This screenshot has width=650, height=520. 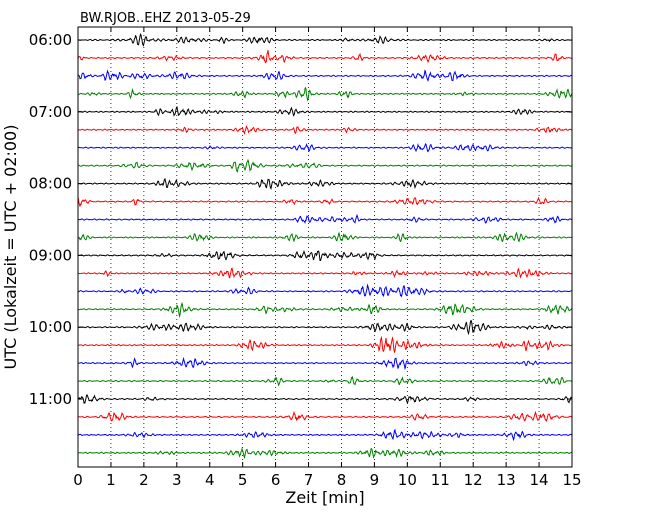 What do you see at coordinates (10, 247) in the screenshot?
I see `y-axis-label: UTC (Lokalzeit = UTC + 02:00)` at bounding box center [10, 247].